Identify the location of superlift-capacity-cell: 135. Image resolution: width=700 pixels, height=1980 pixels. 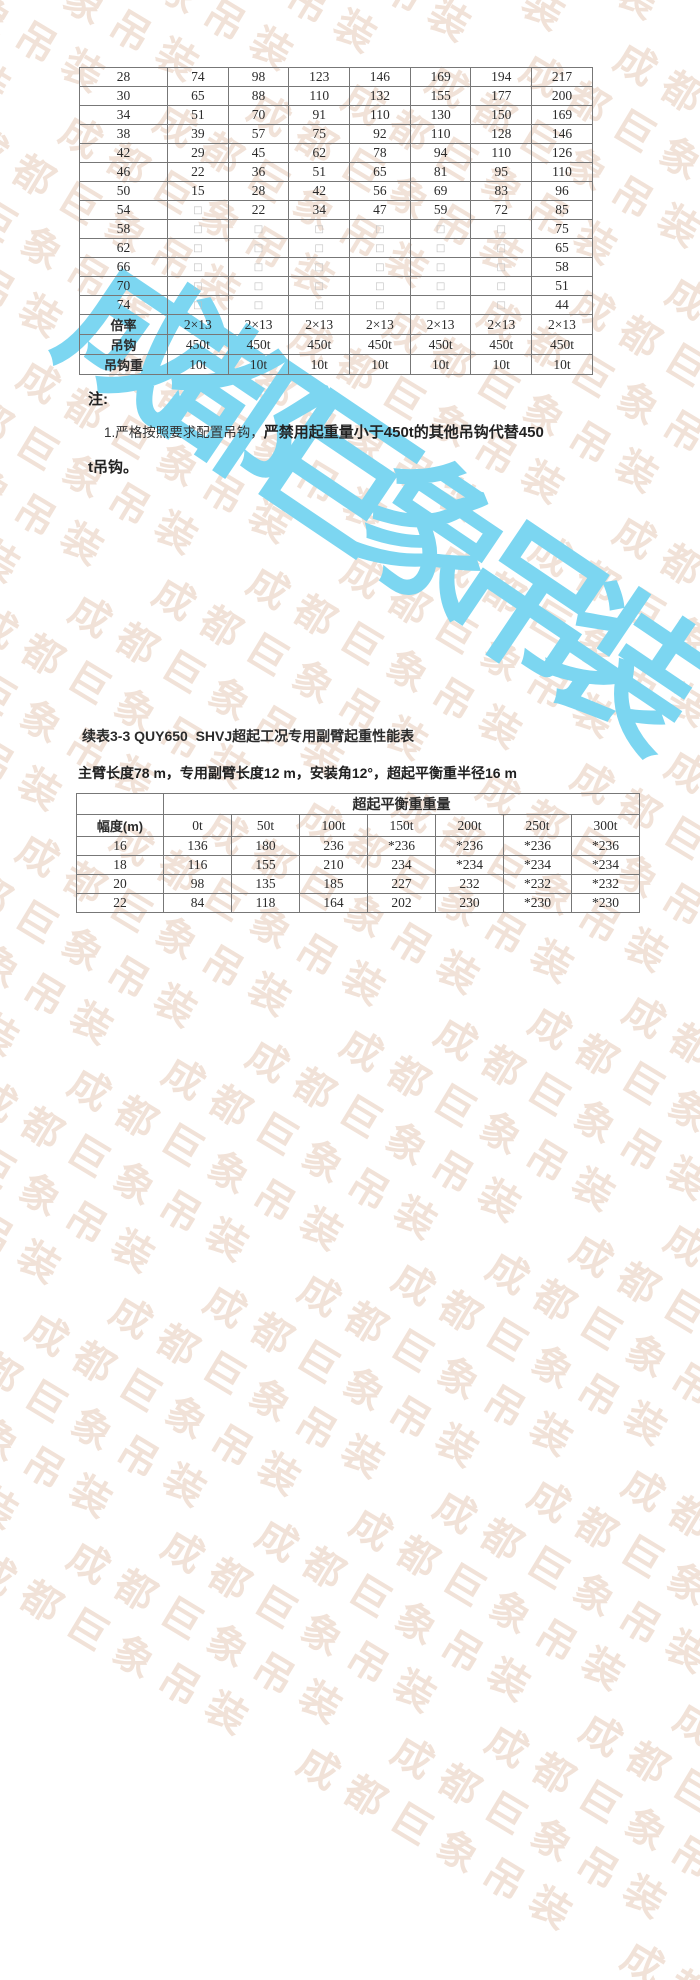
(265, 884).